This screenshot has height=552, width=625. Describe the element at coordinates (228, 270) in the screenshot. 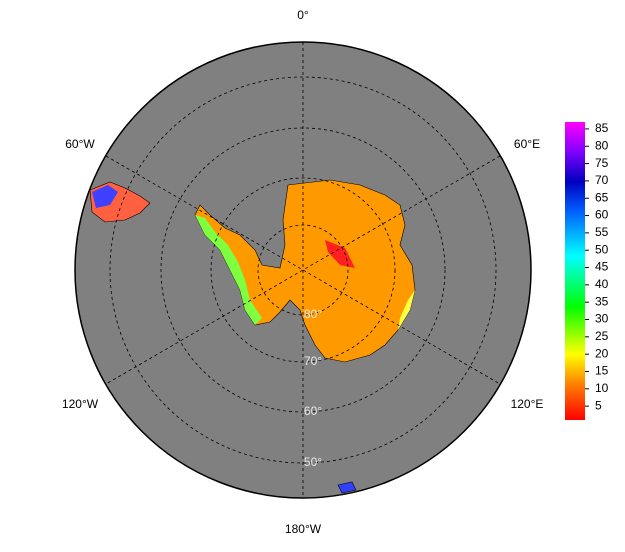

I see `peninsula-edge` at that location.